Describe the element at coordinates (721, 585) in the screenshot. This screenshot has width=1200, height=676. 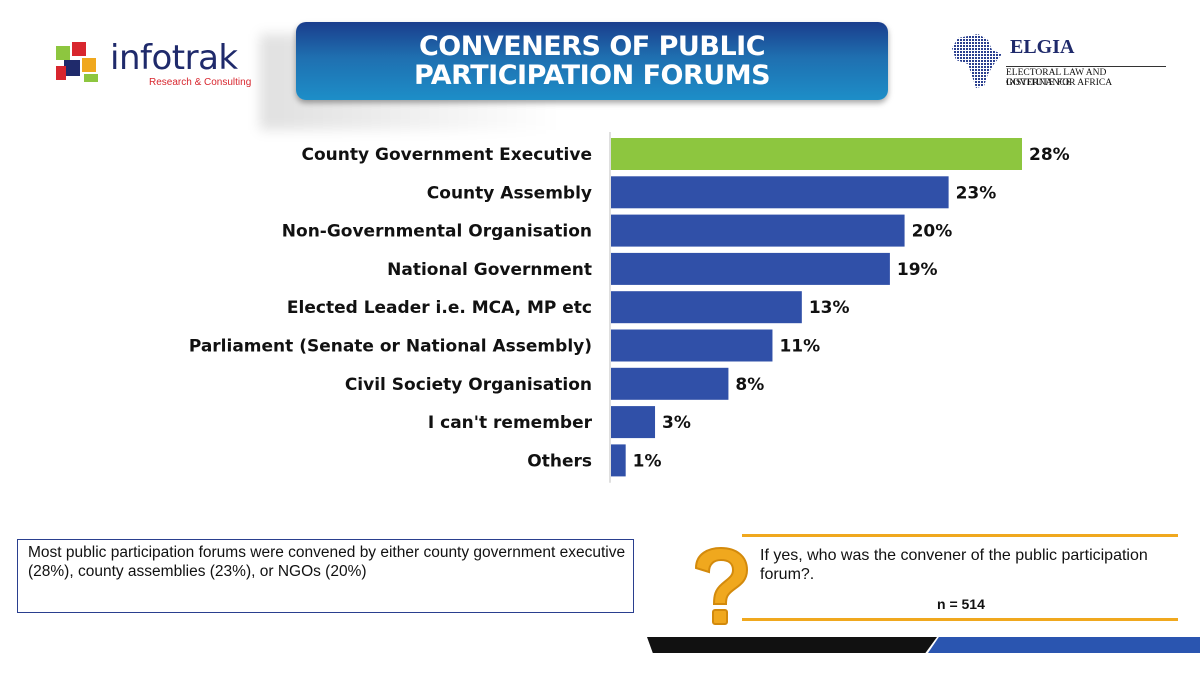
I see `question-mark-icon` at that location.